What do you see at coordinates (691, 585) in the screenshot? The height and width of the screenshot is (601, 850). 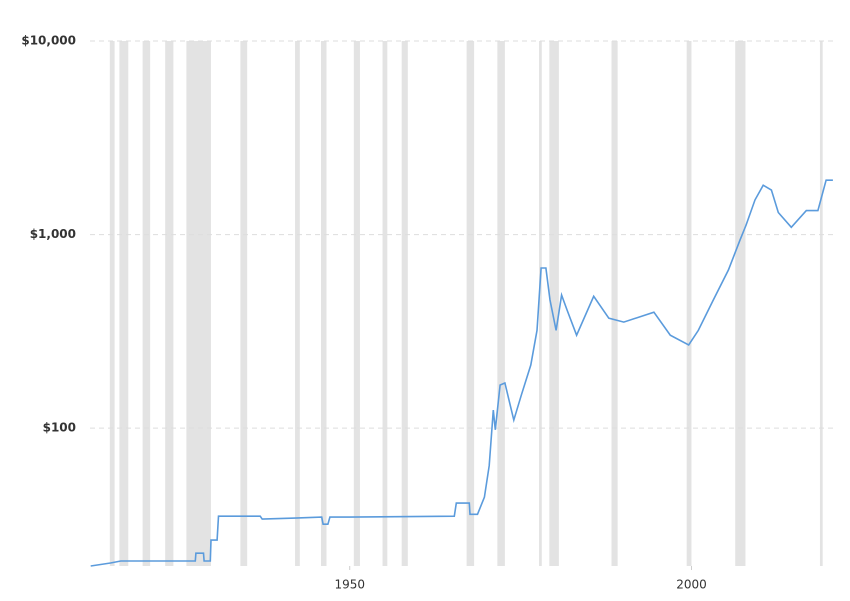 I see `x-tick-label: 2000` at bounding box center [691, 585].